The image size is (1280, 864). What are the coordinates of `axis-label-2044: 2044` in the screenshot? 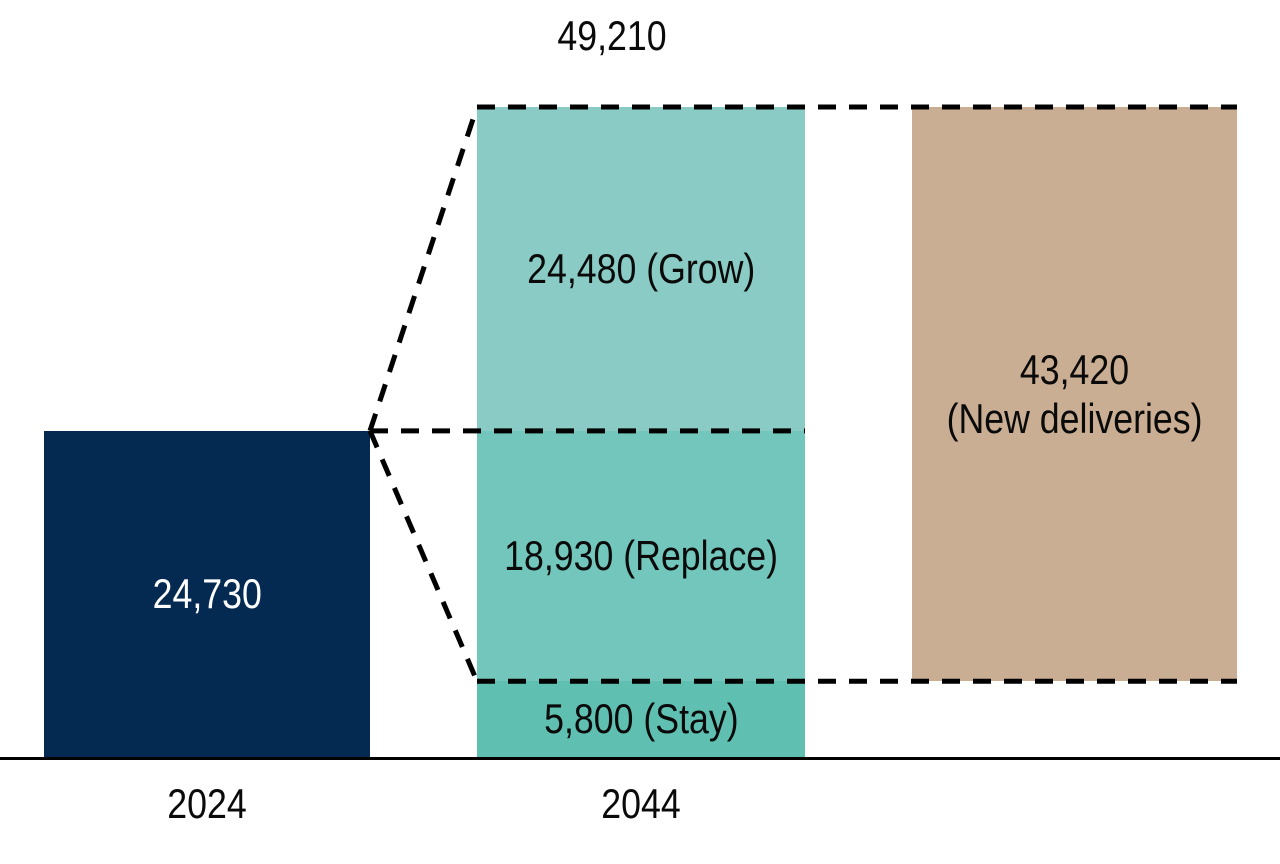 It's located at (640, 804).